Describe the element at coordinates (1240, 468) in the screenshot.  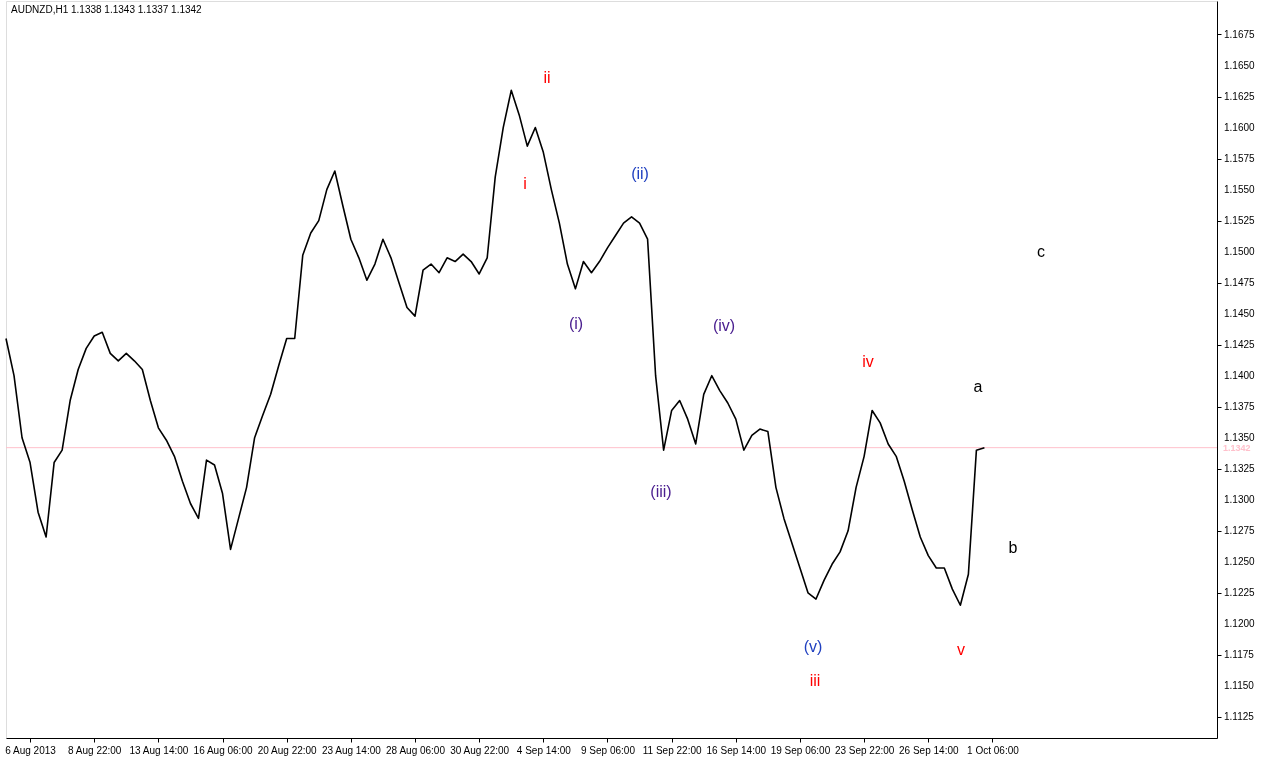
I see `y-tick-label: 1.1325` at that location.